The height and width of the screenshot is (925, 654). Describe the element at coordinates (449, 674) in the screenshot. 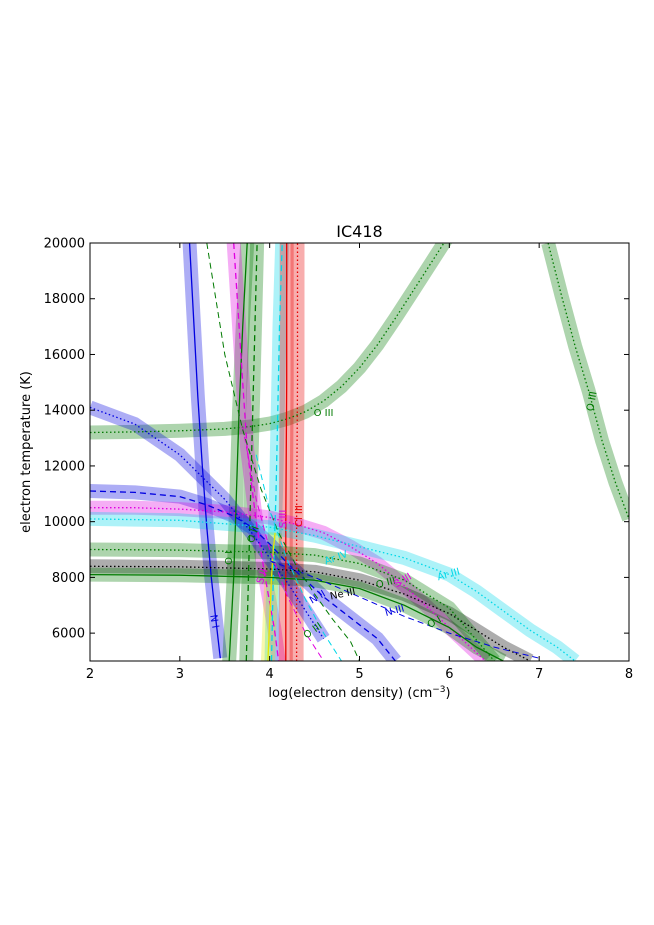

I see `x-tick-label: 6` at that location.